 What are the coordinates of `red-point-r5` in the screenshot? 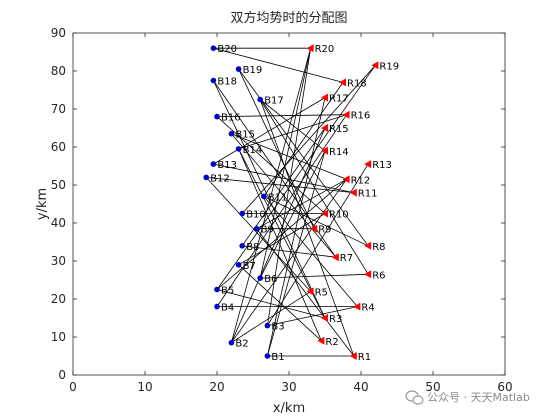 It's located at (310, 291).